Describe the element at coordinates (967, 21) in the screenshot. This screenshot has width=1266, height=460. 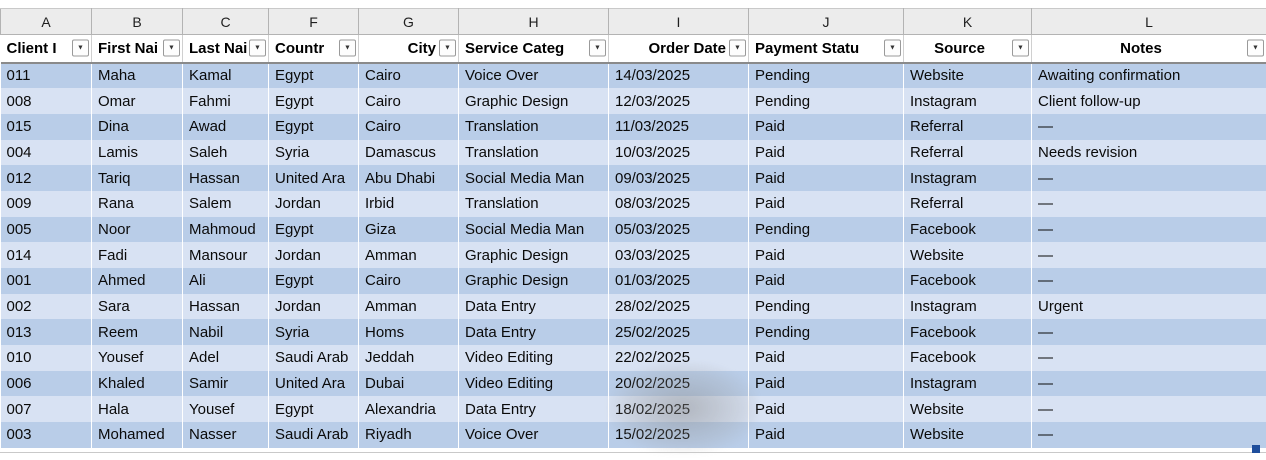
I see `column-letter: K` at that location.